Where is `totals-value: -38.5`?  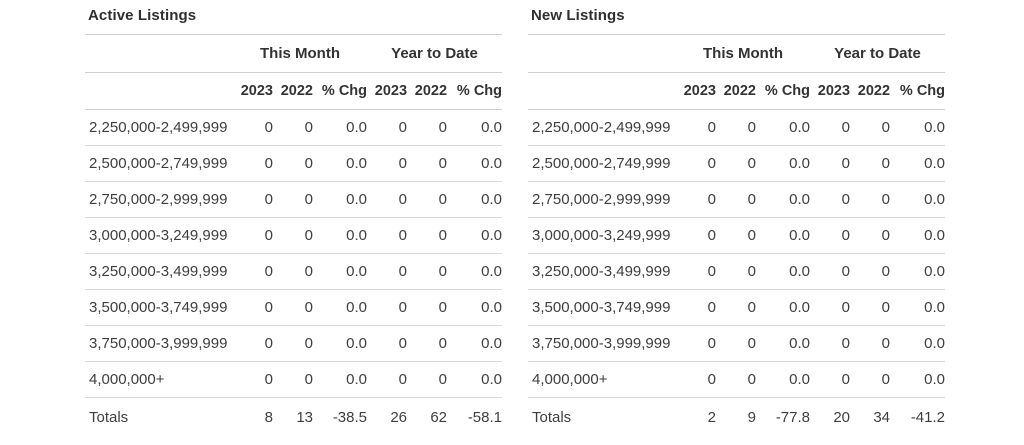
totals-value: -38.5 is located at coordinates (350, 417).